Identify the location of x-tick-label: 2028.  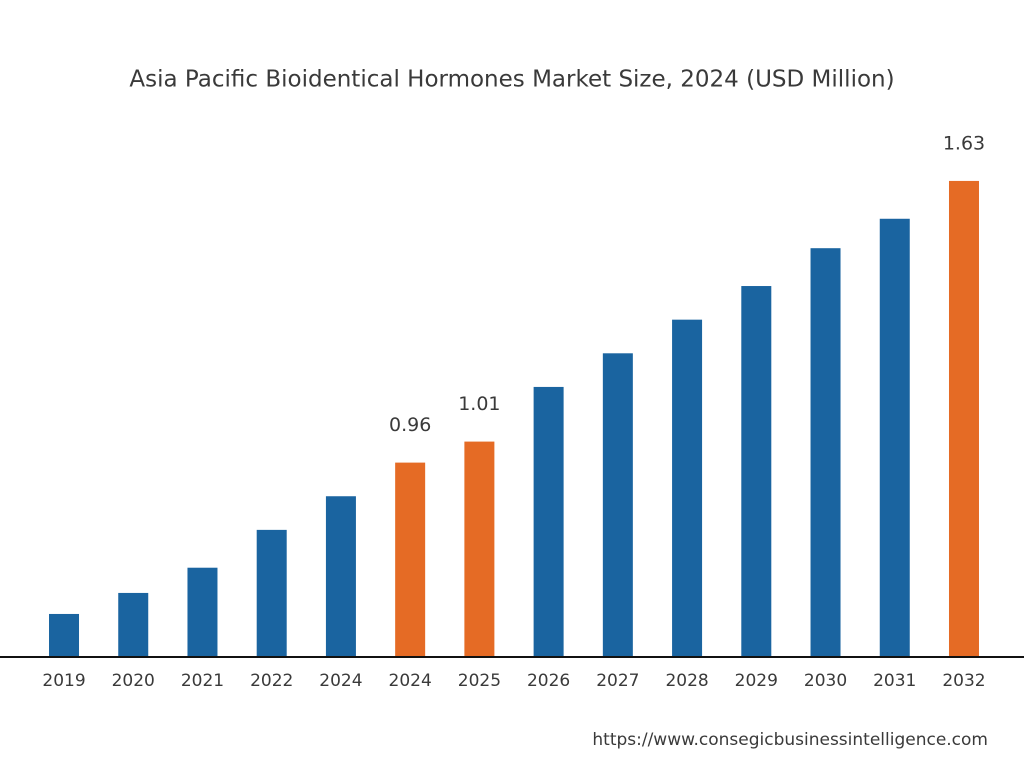
(686, 681).